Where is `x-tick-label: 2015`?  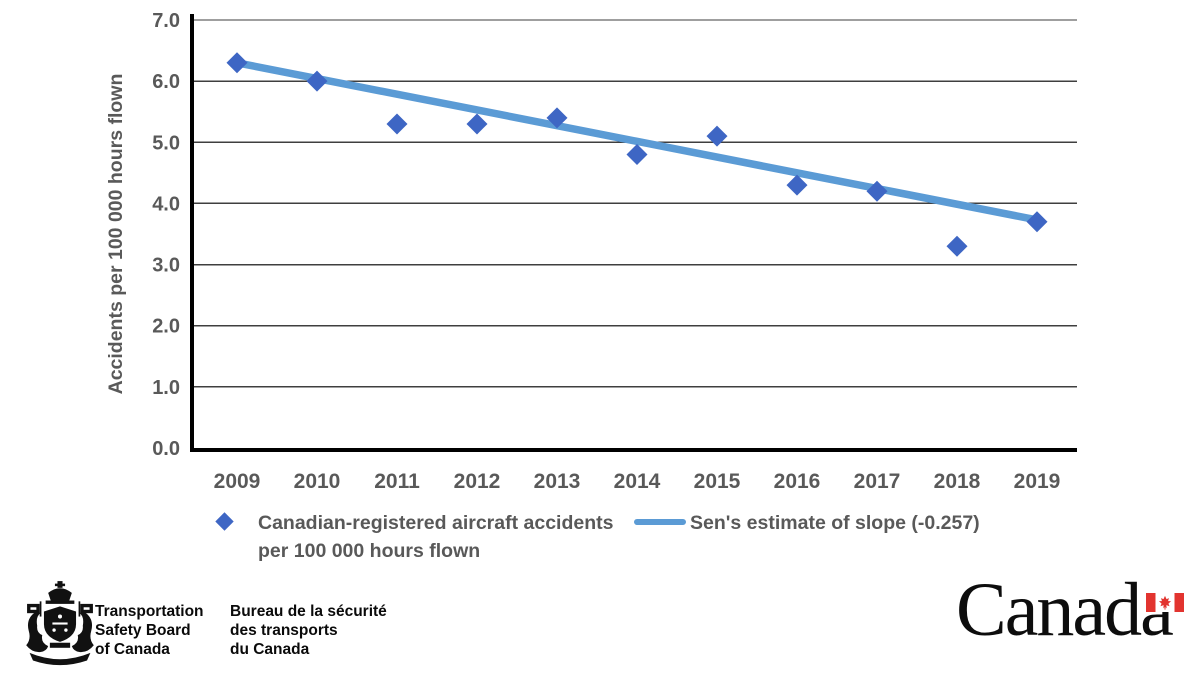
x-tick-label: 2015 is located at coordinates (717, 481).